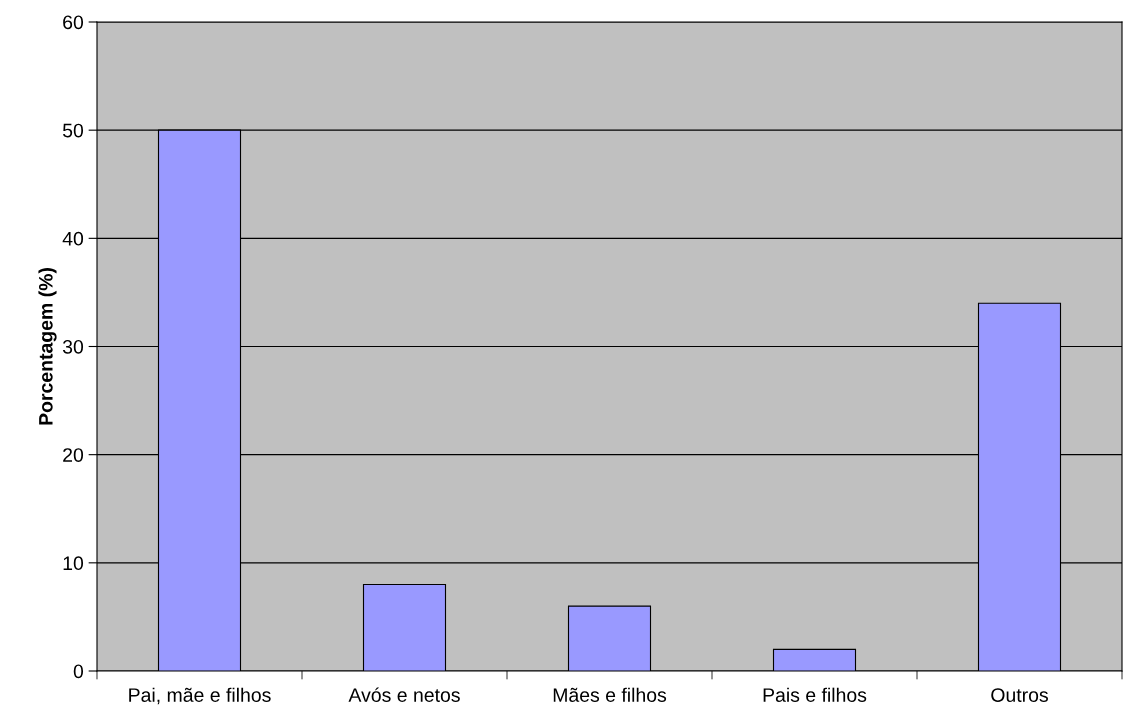  What do you see at coordinates (404, 694) in the screenshot?
I see `x-tick-label: Avós e netos` at bounding box center [404, 694].